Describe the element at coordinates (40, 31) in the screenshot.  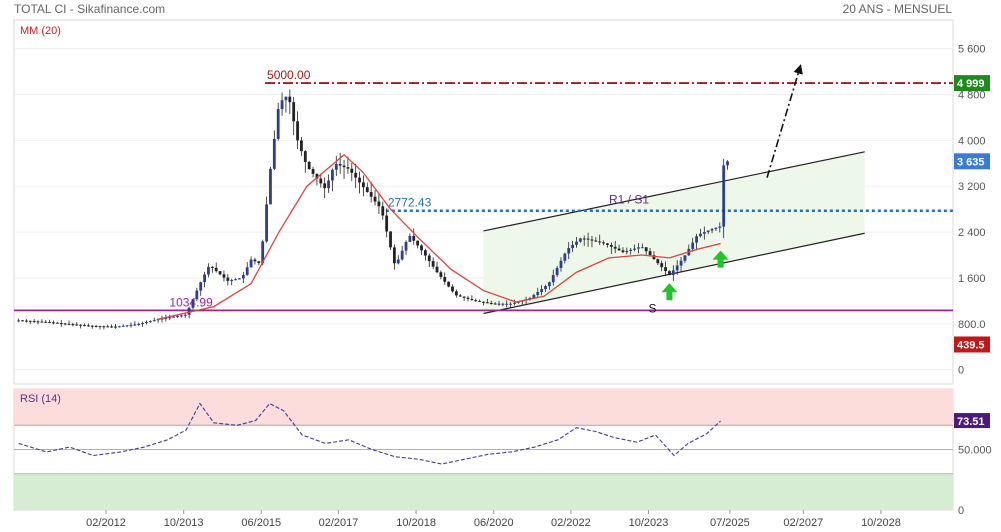
I see `moving-average-label: MM (20)` at that location.